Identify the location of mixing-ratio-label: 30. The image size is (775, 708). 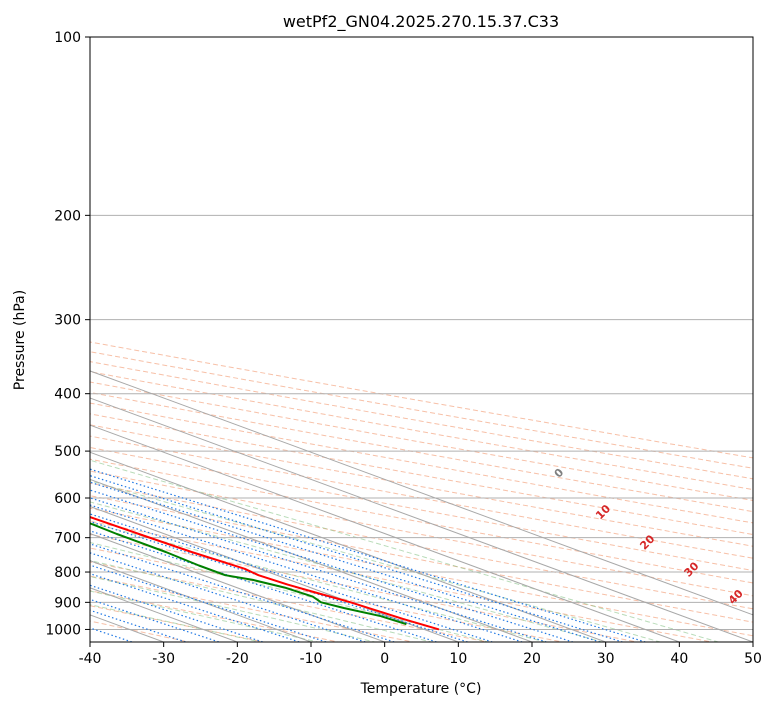
(7, 443).